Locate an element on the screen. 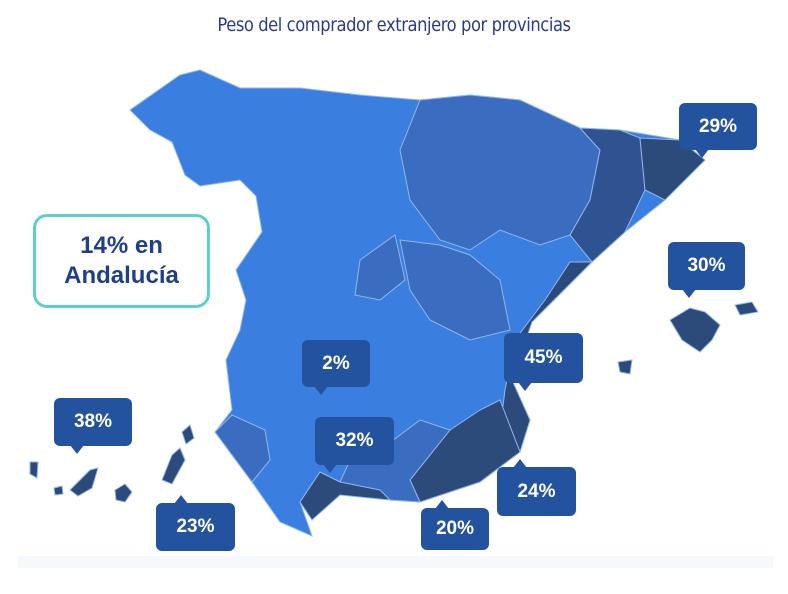 The width and height of the screenshot is (788, 594). region-la-gomera is located at coordinates (58, 490).